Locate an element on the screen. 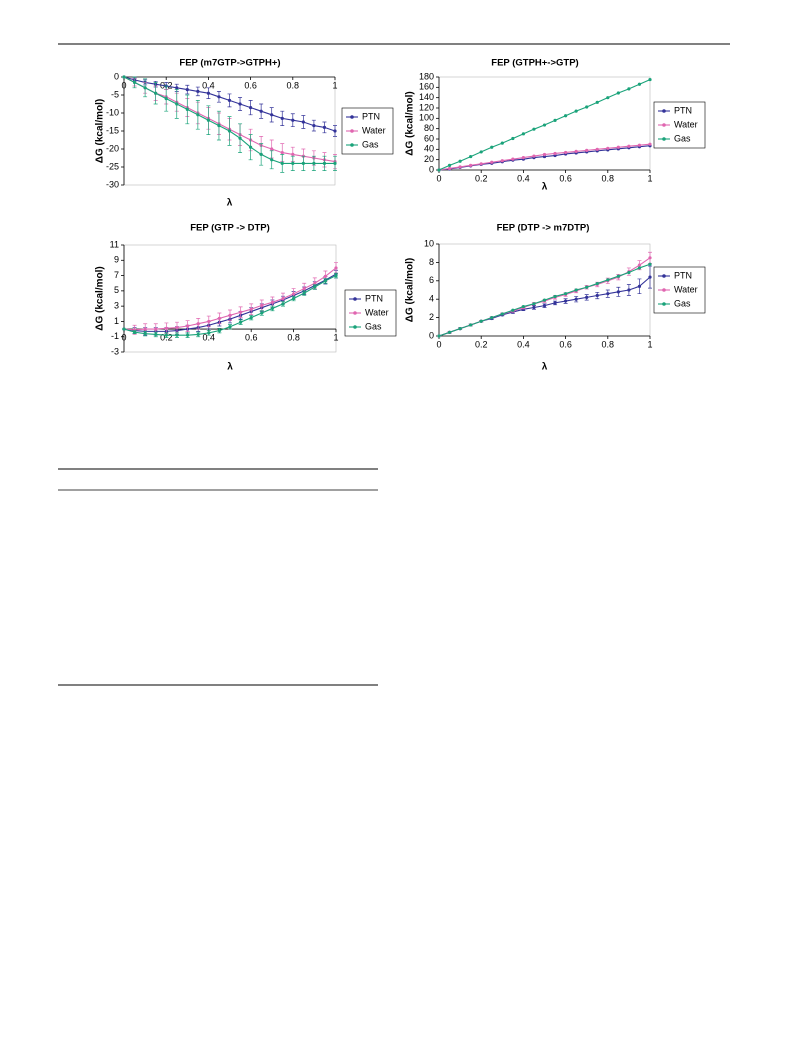  y-tick-label: 60 is located at coordinates (429, 138).